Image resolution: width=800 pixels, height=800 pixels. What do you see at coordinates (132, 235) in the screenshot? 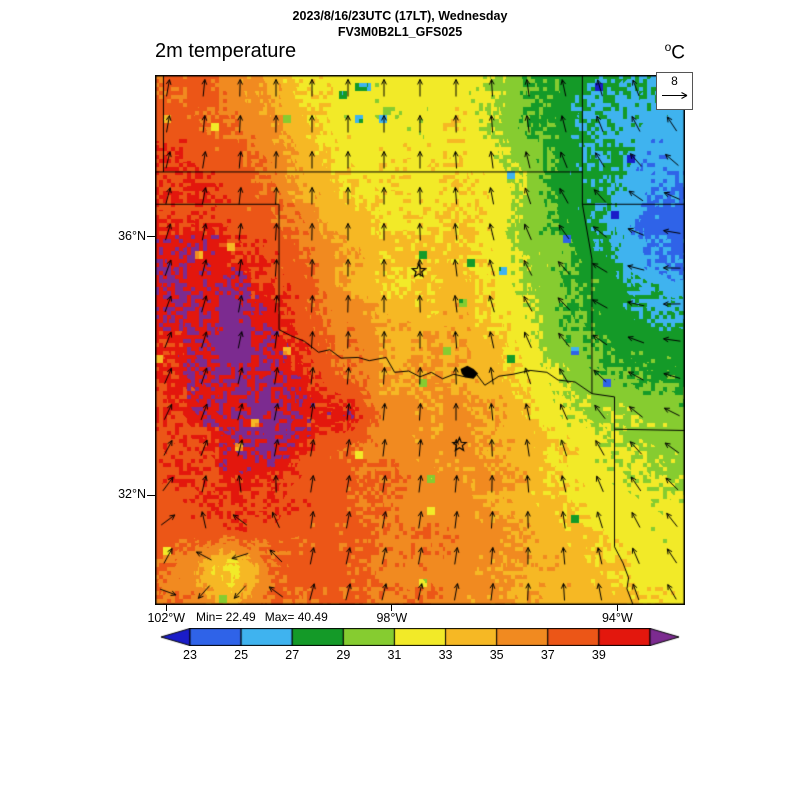
I see `y-axis-tick-label: 36°N` at bounding box center [132, 235].